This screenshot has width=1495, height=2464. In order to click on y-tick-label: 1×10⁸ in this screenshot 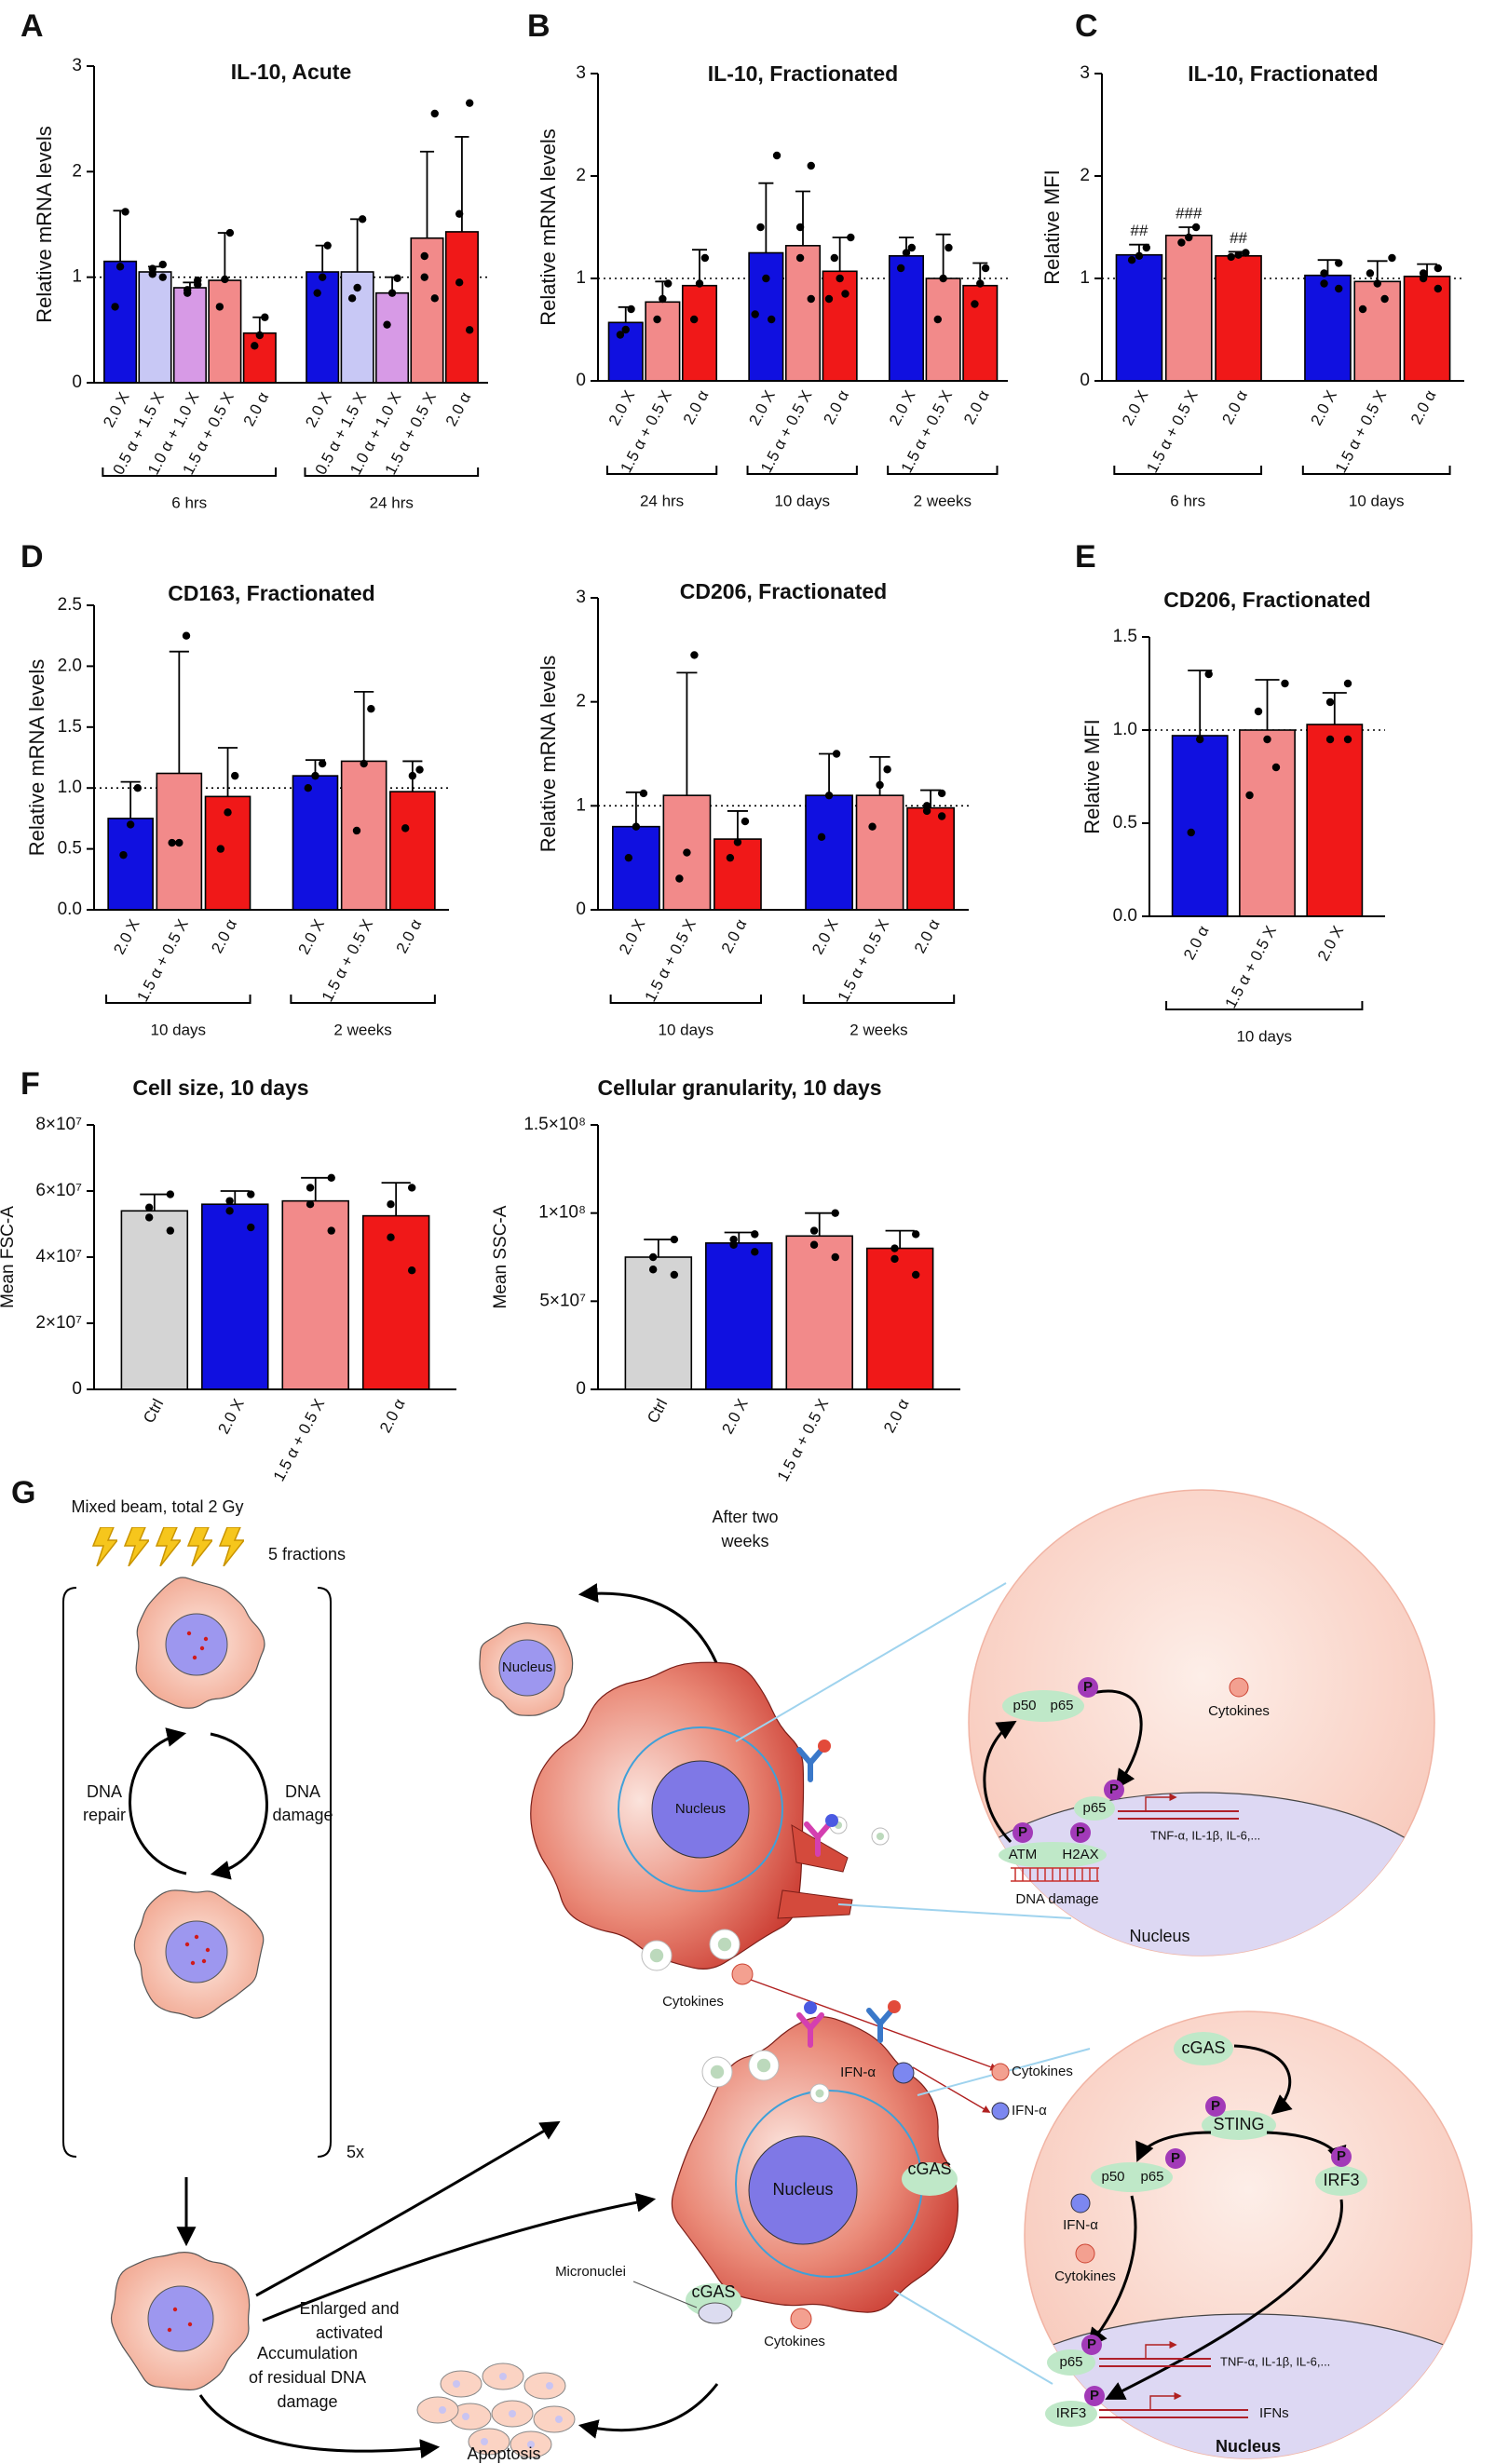, I will do `click(562, 1213)`.